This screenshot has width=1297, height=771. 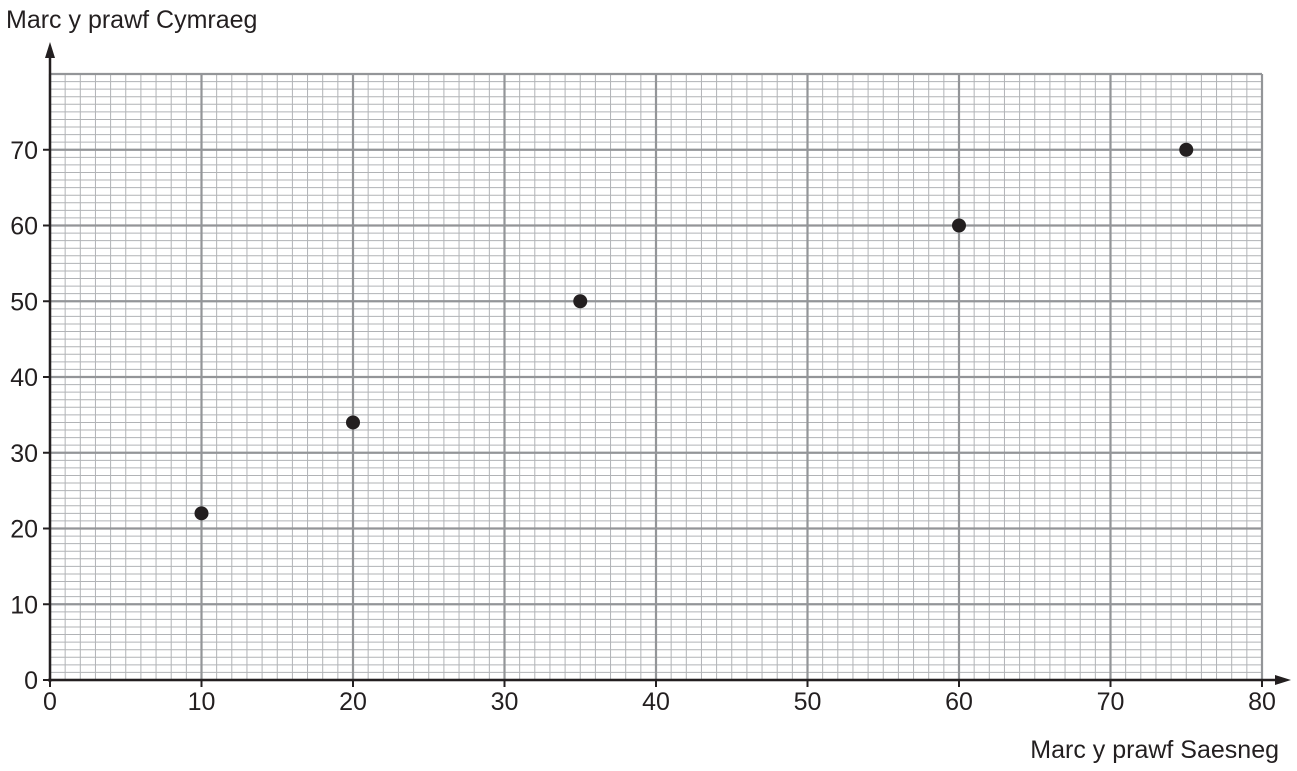 I want to click on y-tick-label: 0, so click(x=31, y=681).